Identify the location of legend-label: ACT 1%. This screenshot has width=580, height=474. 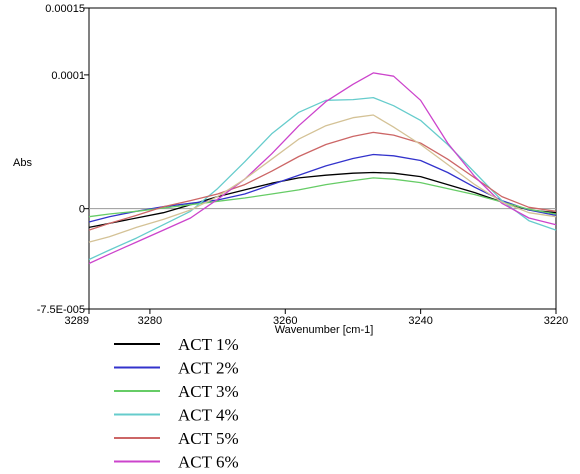
(208, 344).